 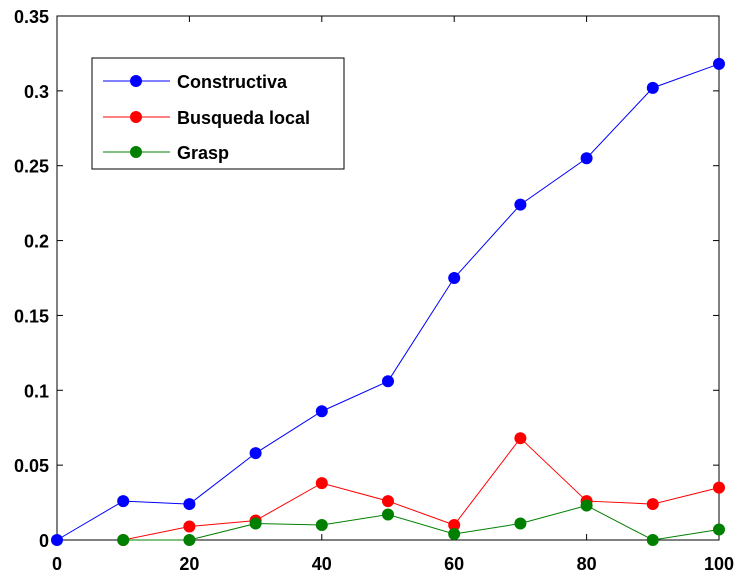 What do you see at coordinates (232, 82) in the screenshot?
I see `legend-label: Constructiva` at bounding box center [232, 82].